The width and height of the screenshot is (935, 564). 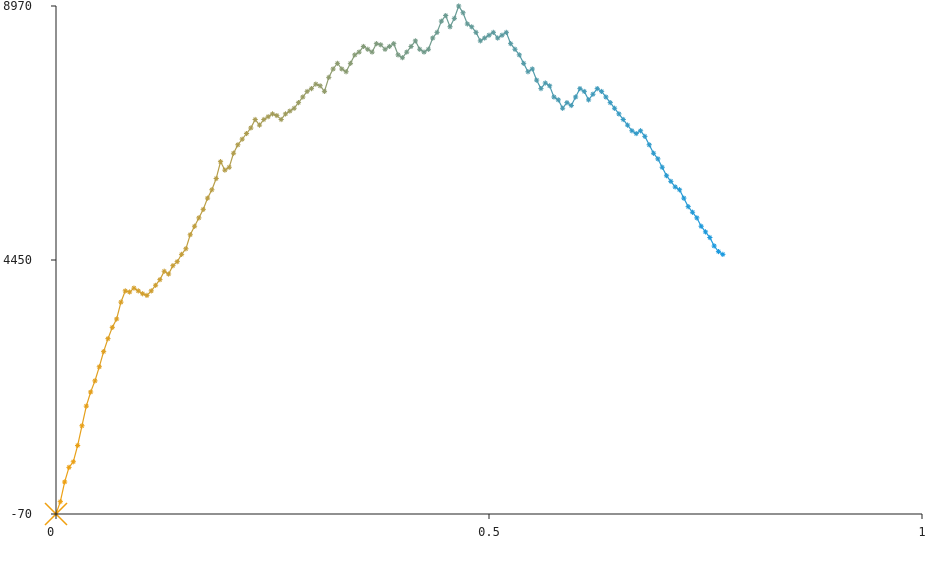 What do you see at coordinates (921, 532) in the screenshot?
I see `x-tick-label: 1` at bounding box center [921, 532].